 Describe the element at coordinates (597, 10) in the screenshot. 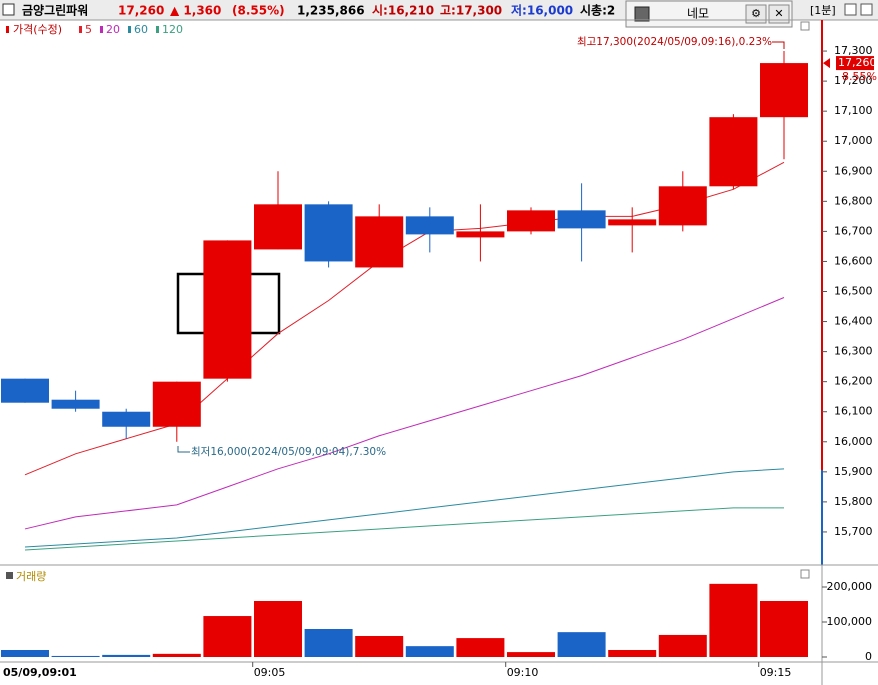

I see `market-cap: 시총:2` at that location.